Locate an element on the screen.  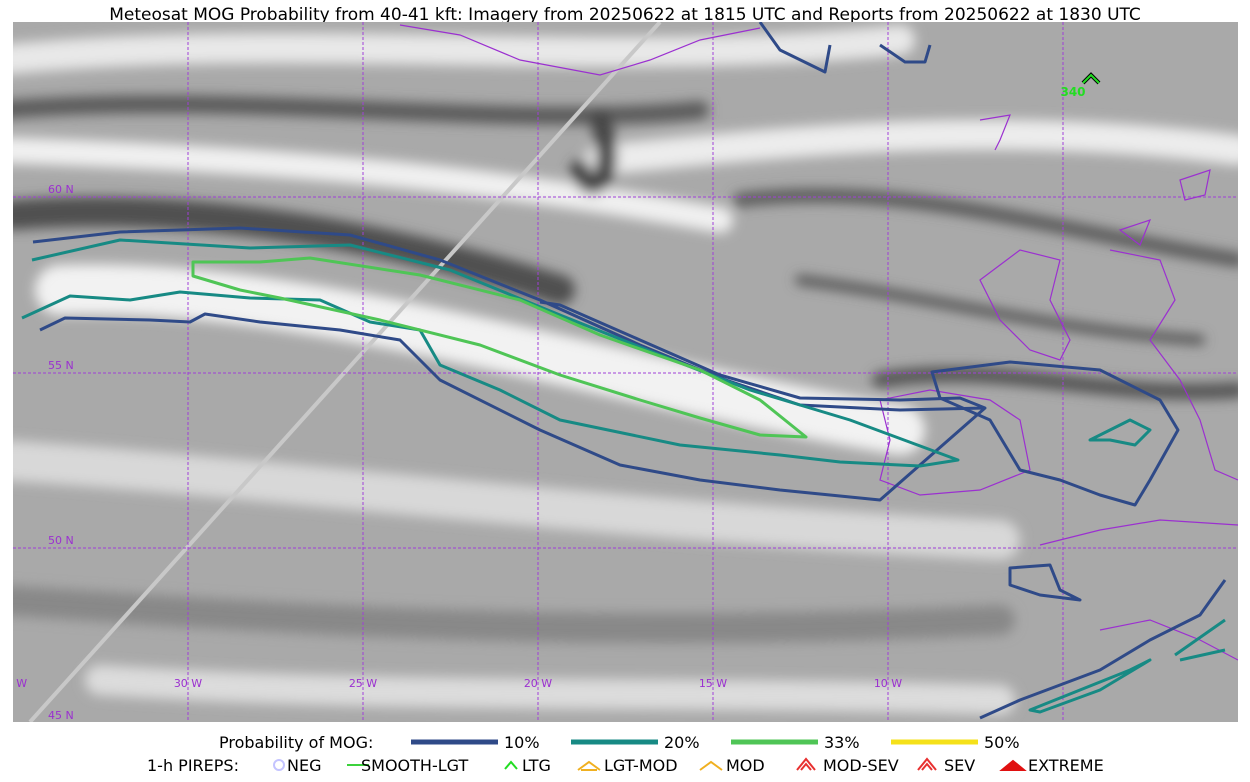
legend-label: SMOOTH-LGT is located at coordinates (414, 765).